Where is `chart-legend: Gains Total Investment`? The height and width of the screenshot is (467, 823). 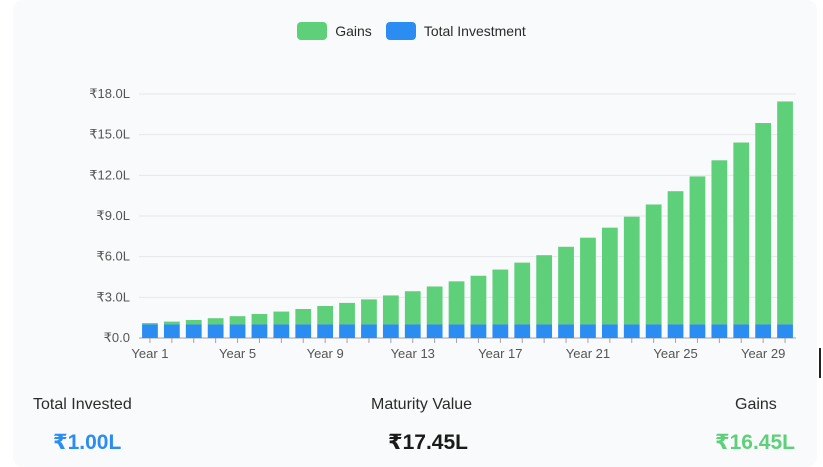 chart-legend: Gains Total Investment is located at coordinates (411, 31).